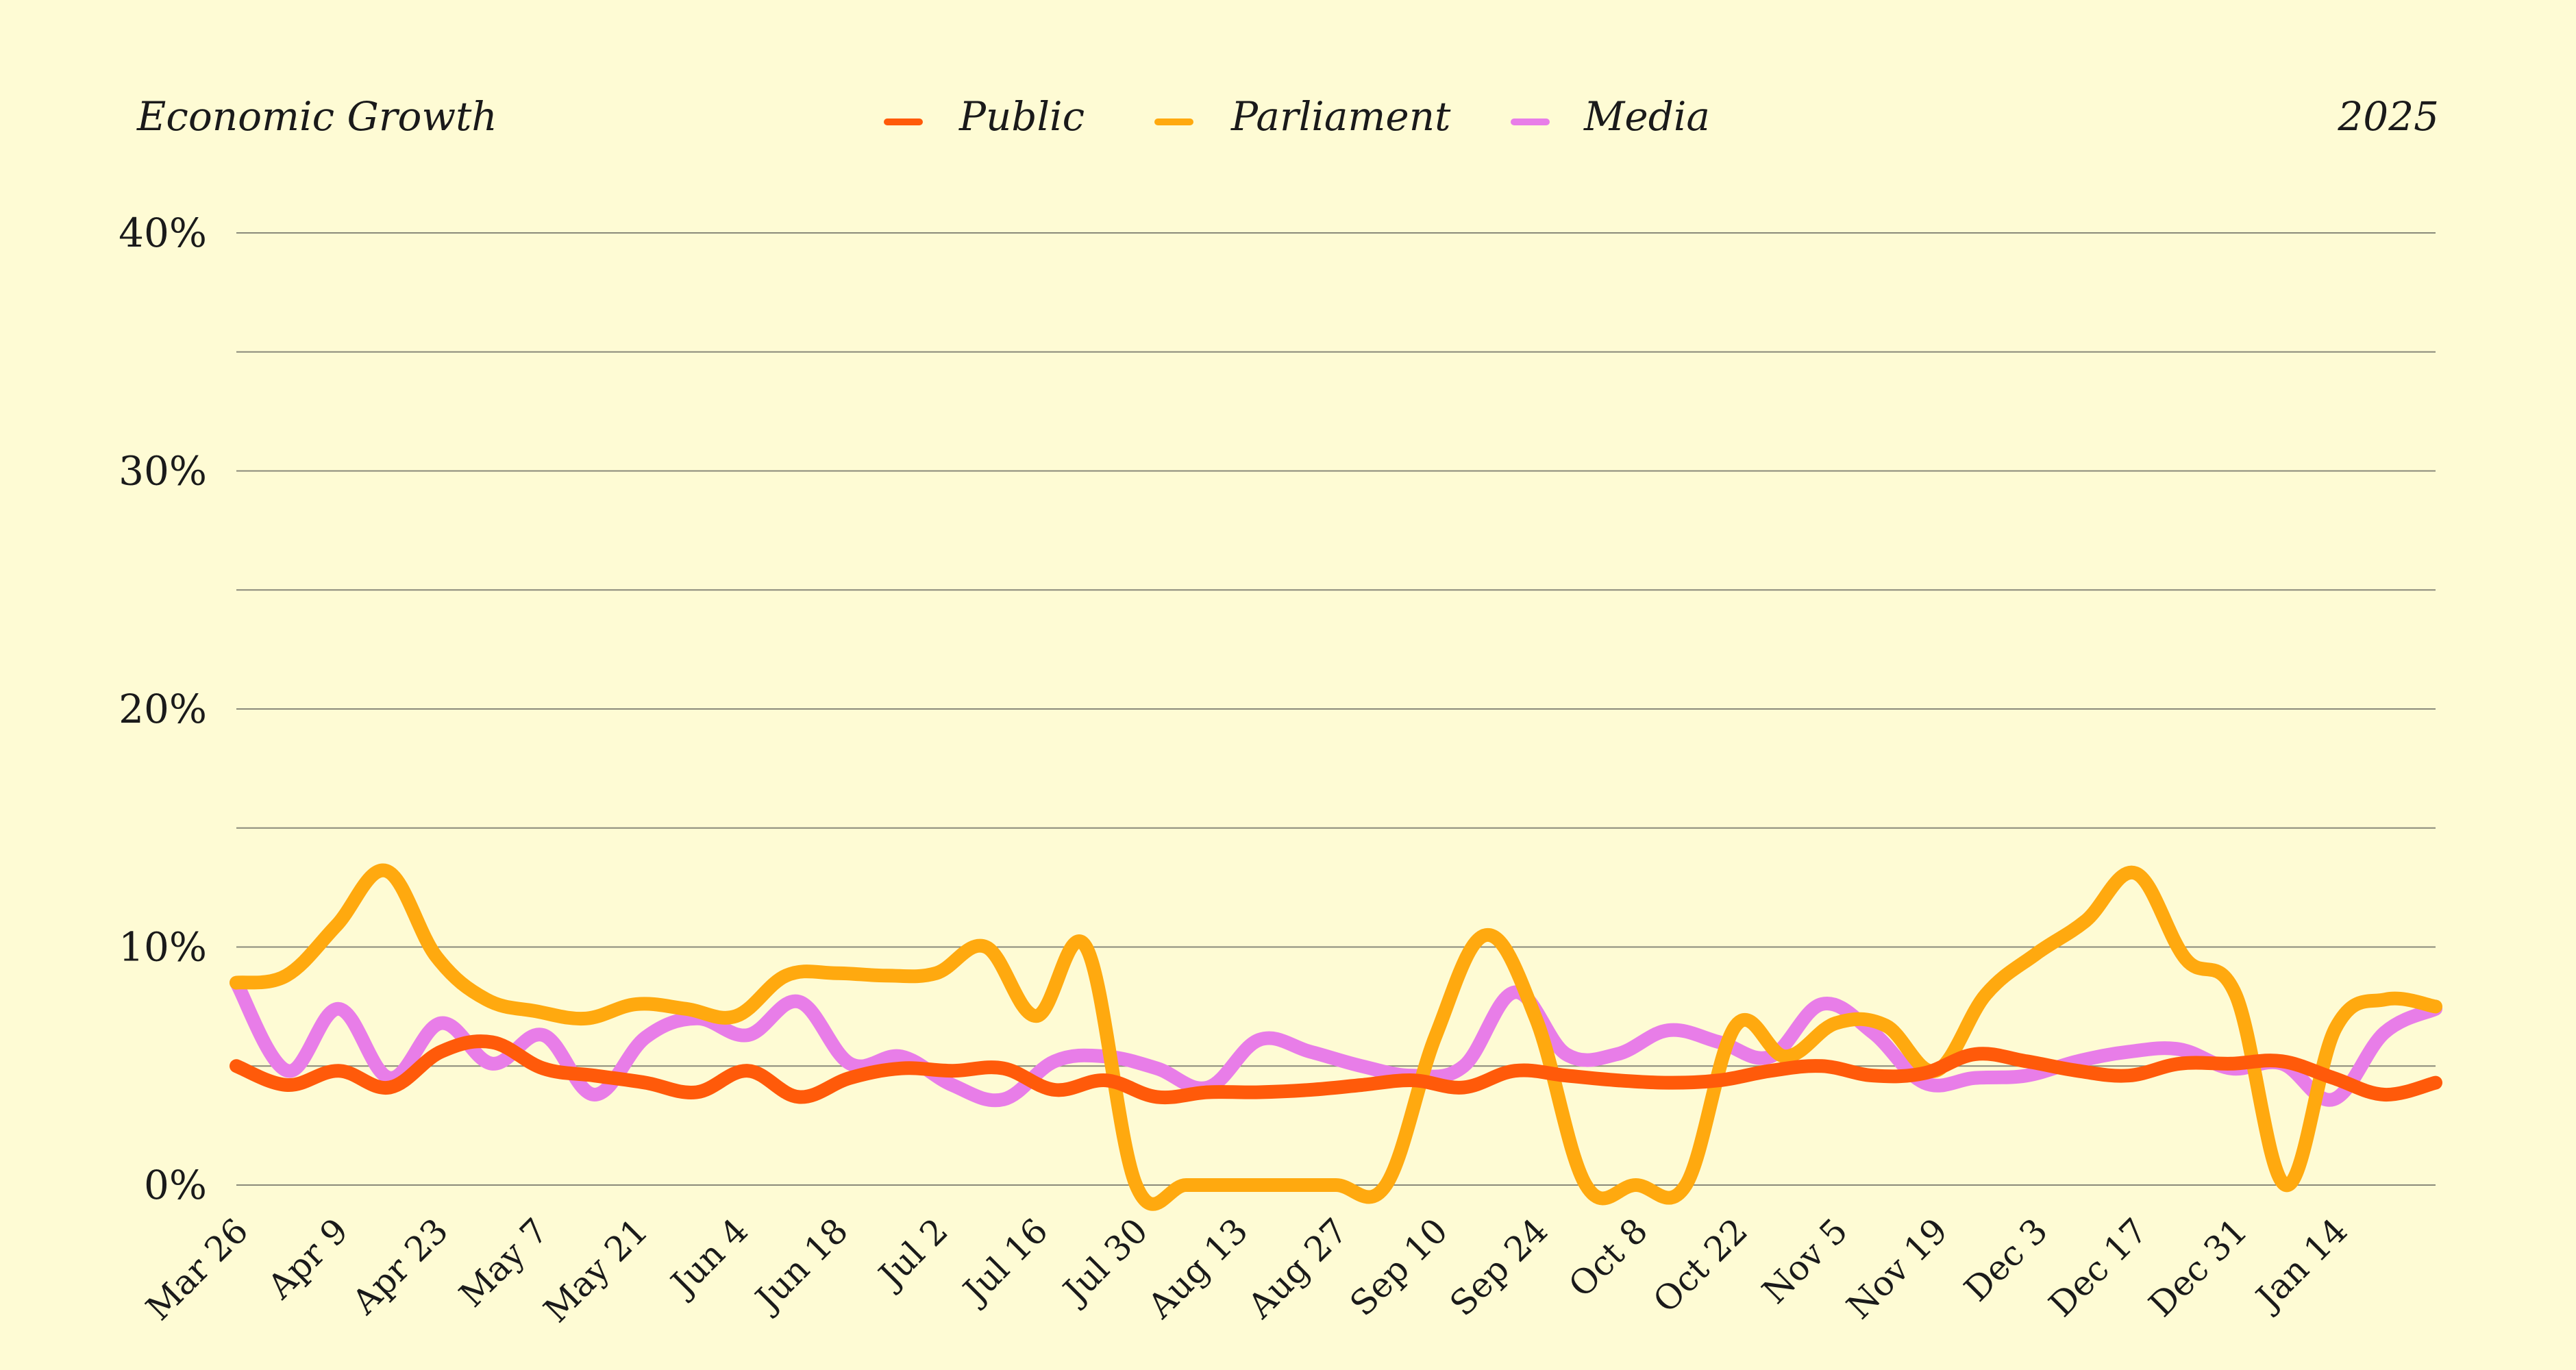 The image size is (2576, 1370). Describe the element at coordinates (1608, 1258) in the screenshot. I see `x-tick-label: Oct 8` at that location.